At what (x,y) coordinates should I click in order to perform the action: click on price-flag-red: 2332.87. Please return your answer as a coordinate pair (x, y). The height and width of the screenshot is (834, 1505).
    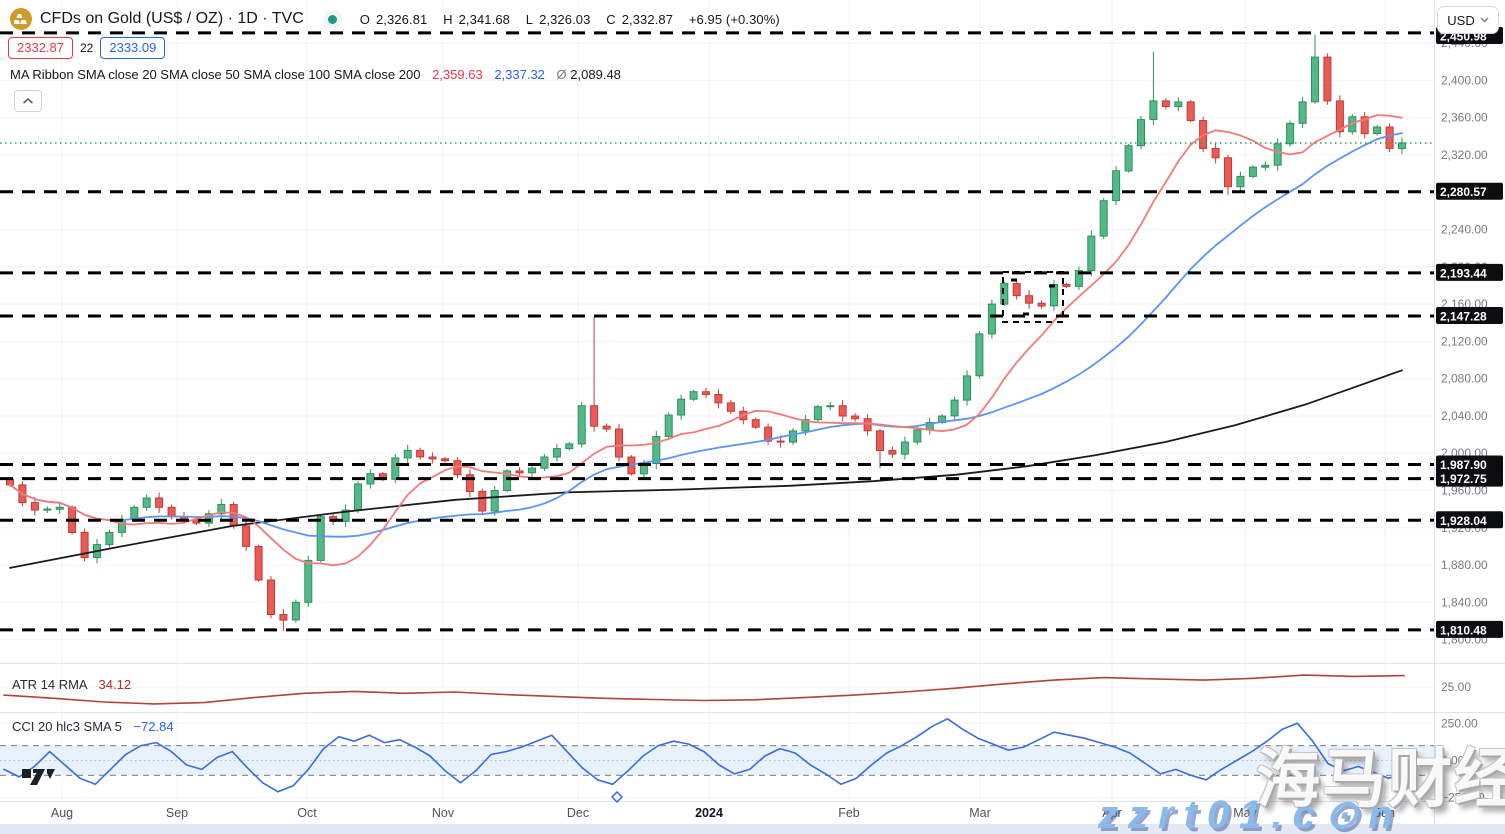
    Looking at the image, I should click on (40, 48).